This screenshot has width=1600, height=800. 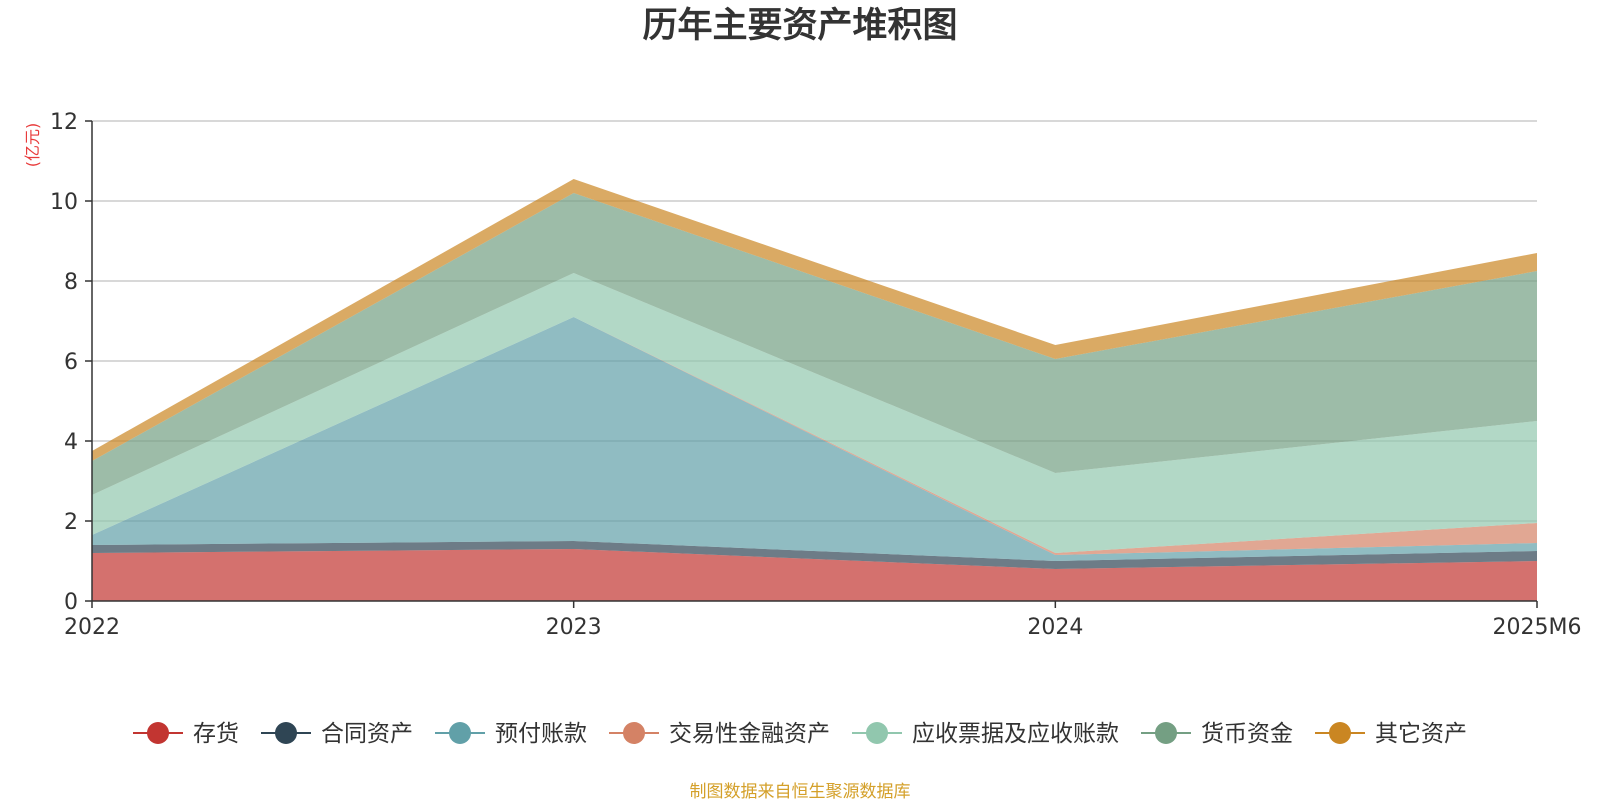 What do you see at coordinates (749, 734) in the screenshot?
I see `legend-label: 交易性金融资产` at bounding box center [749, 734].